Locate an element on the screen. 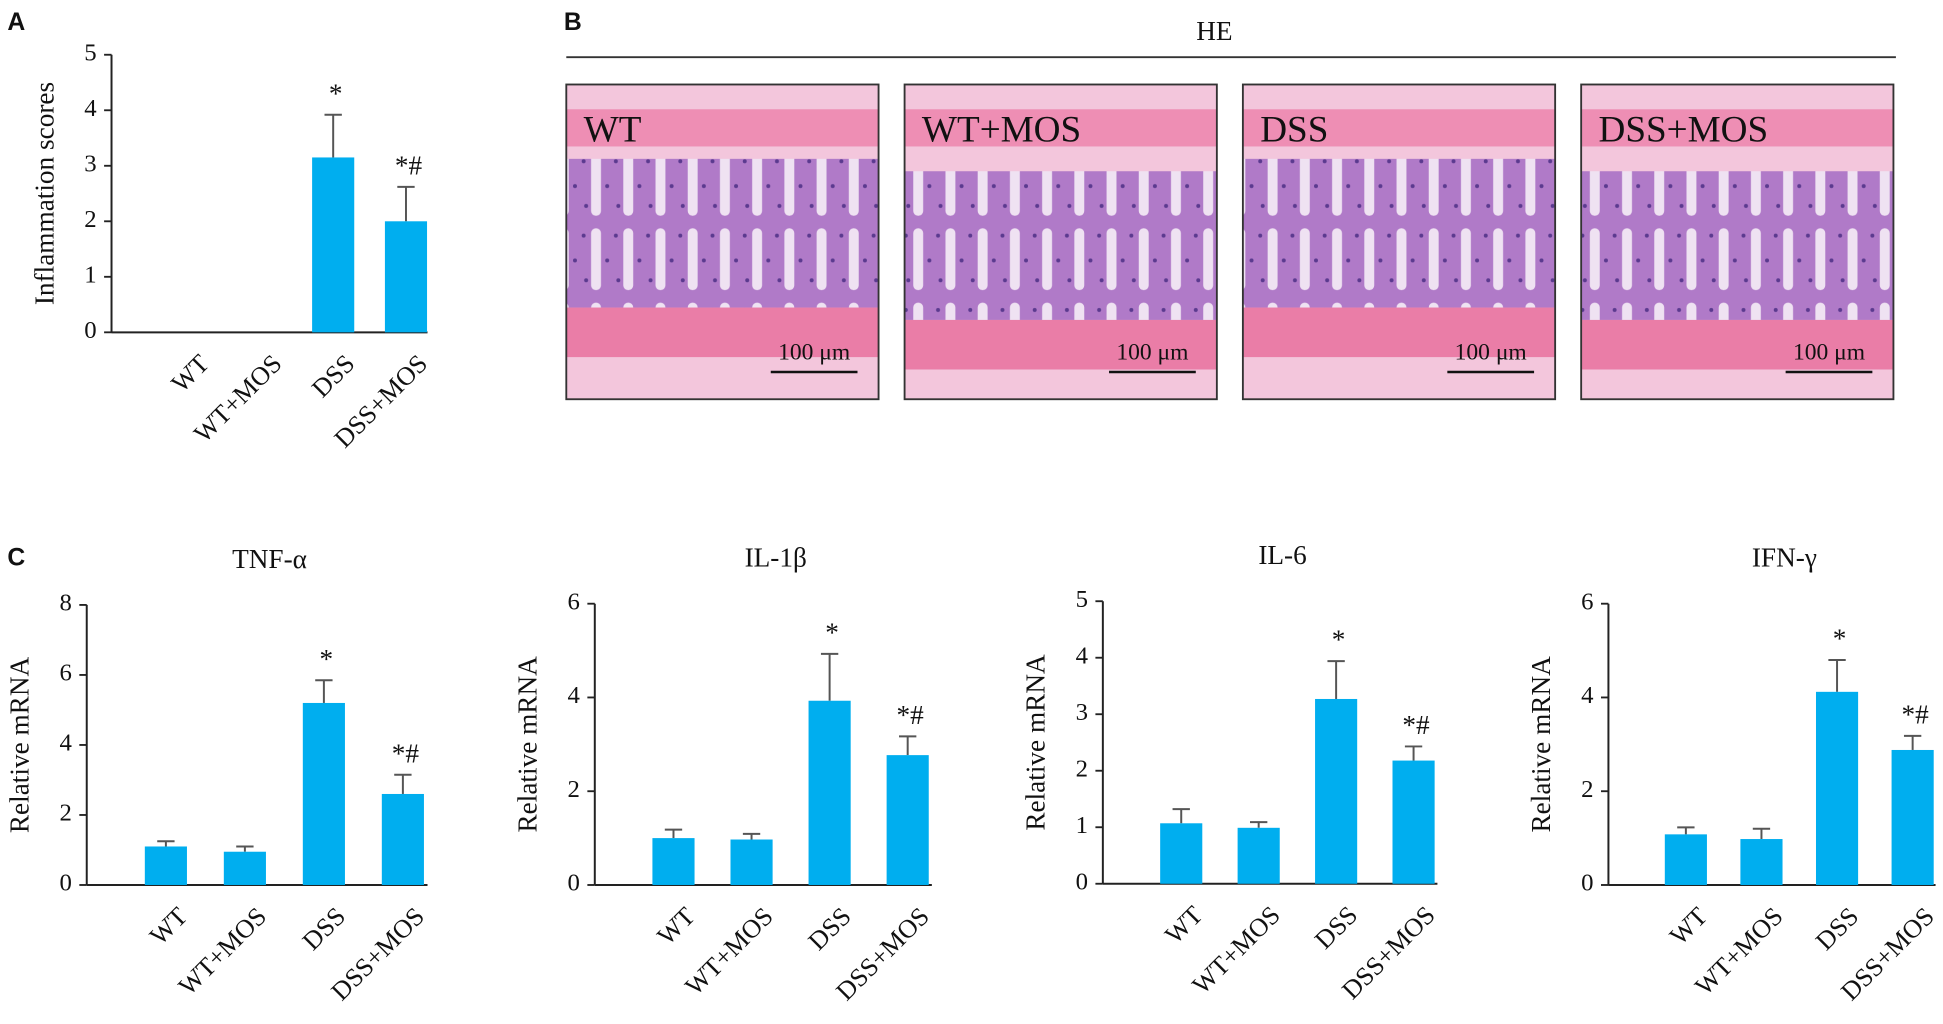 The width and height of the screenshot is (1943, 1024). panel-letter: C is located at coordinates (16, 557).